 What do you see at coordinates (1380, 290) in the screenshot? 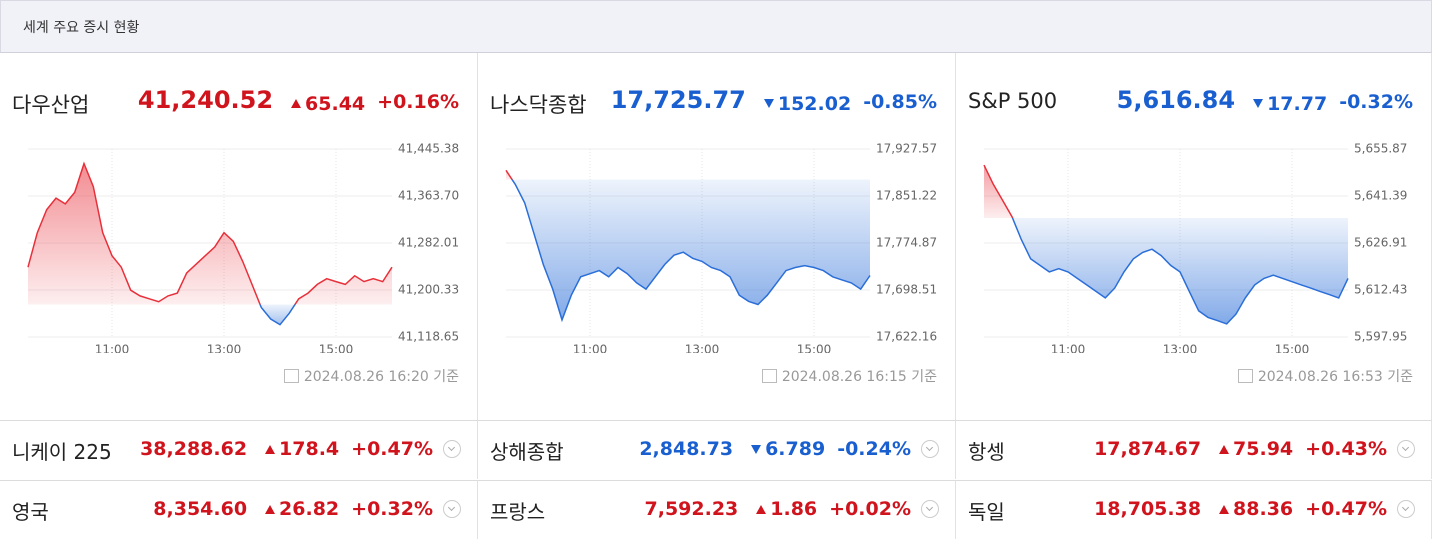
I see `y-tick-label: 5,612.43` at bounding box center [1380, 290].